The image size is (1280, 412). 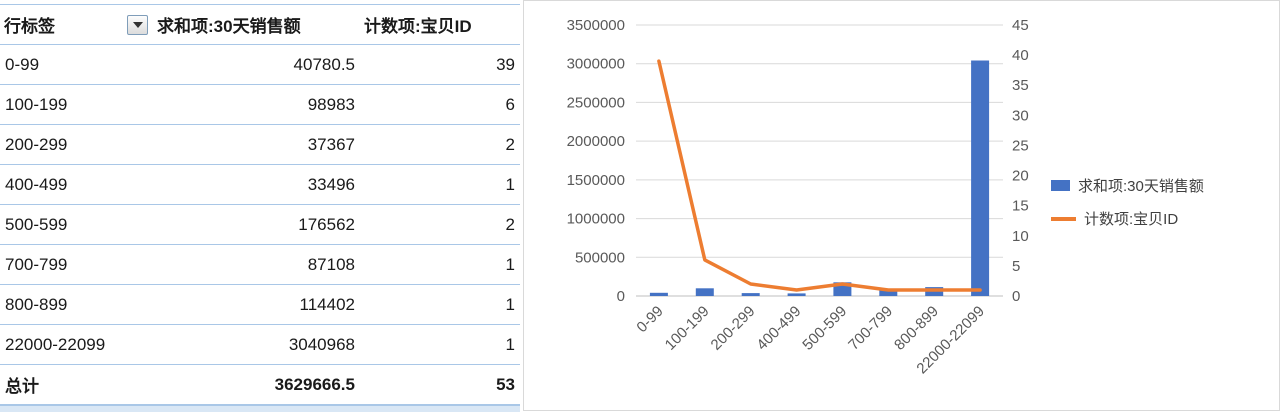 What do you see at coordinates (76, 24) in the screenshot?
I see `row-labels-header-cell: 行标签` at bounding box center [76, 24].